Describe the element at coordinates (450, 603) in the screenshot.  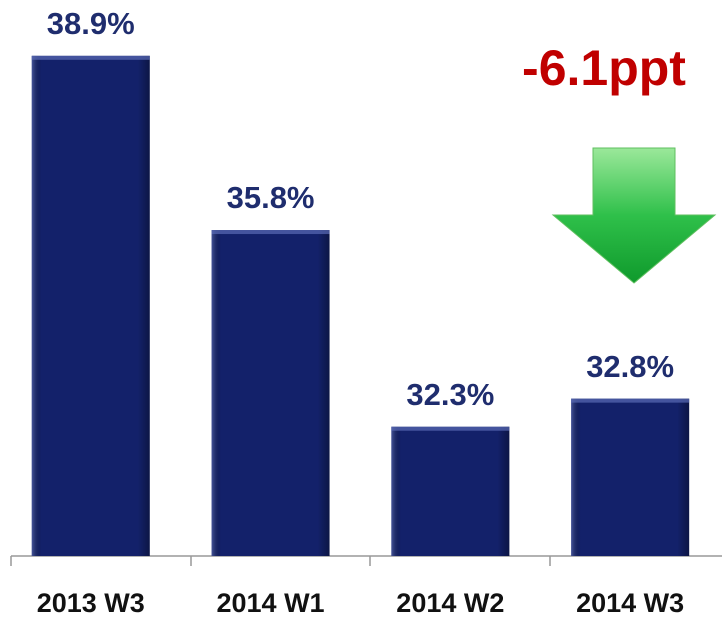
I see `x-tick-label: 2014 W2` at that location.